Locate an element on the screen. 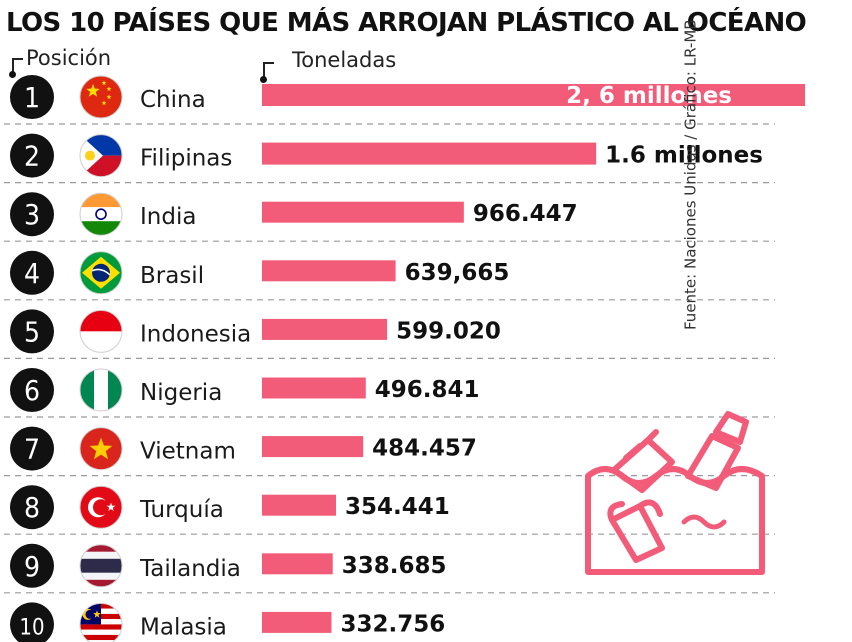 This screenshot has width=852, height=642. category-label: Tailandia is located at coordinates (190, 569).